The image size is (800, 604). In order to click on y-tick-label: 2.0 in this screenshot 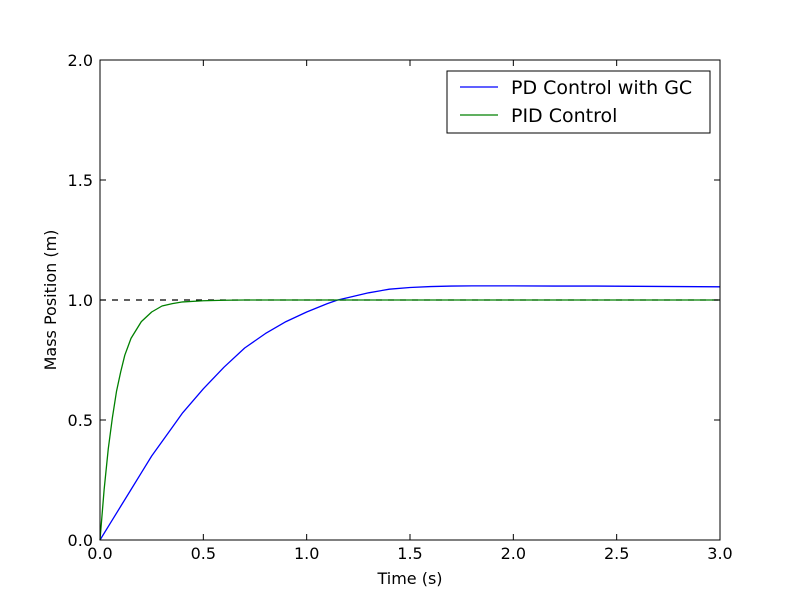, I will do `click(80, 60)`.